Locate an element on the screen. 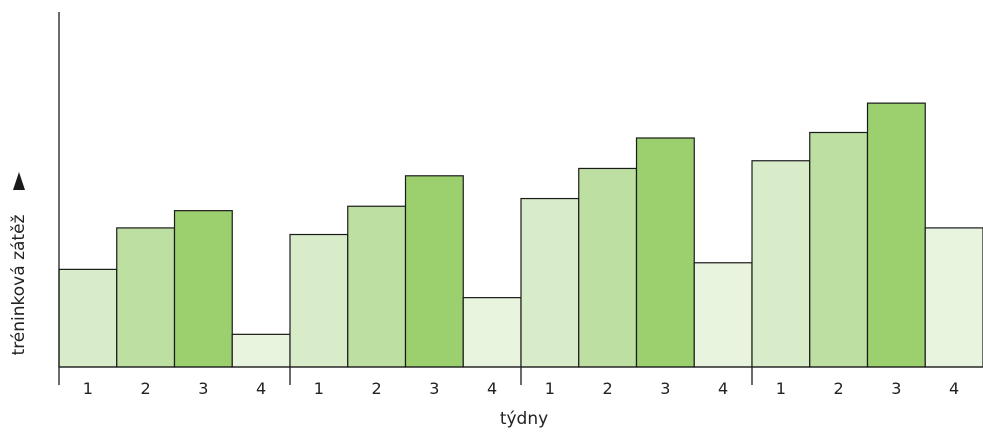 The image size is (983, 432). x-tick-labels: 1 2 3 4 1 2 3 4 1 2 3 4 1 2 3 4 is located at coordinates (521, 388).